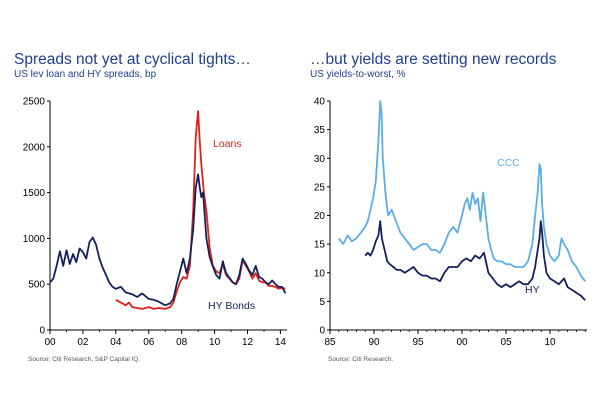 Image resolution: width=600 pixels, height=419 pixels. What do you see at coordinates (84, 359) in the screenshot?
I see `chart-source: Source: Citi Research, S&P Capital IQ.` at bounding box center [84, 359].